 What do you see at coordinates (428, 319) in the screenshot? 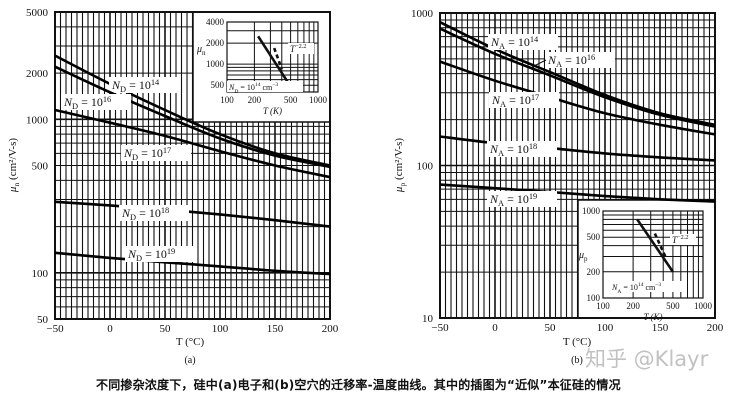
I see `y-tick-label: 10` at bounding box center [428, 319].